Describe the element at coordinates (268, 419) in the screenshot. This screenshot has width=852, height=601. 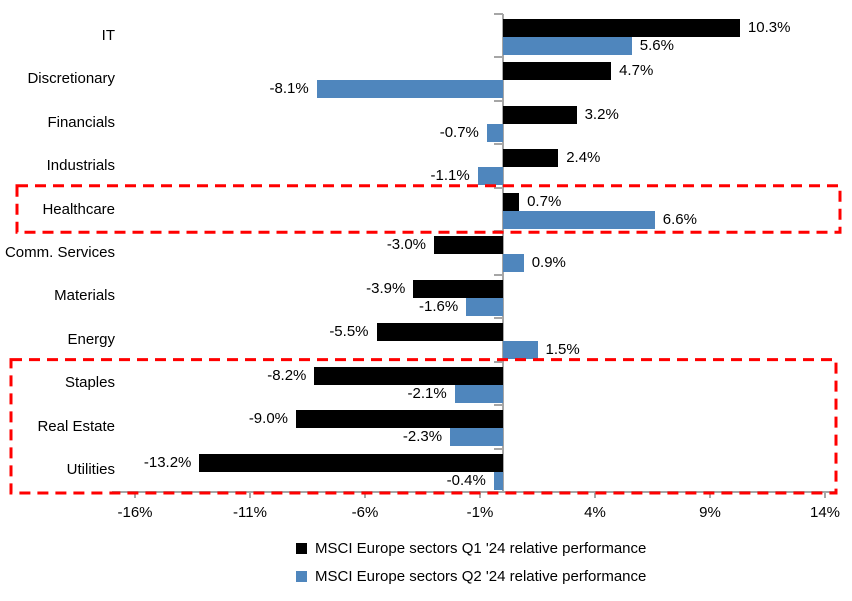
I see `value-label: -9.0%` at that location.